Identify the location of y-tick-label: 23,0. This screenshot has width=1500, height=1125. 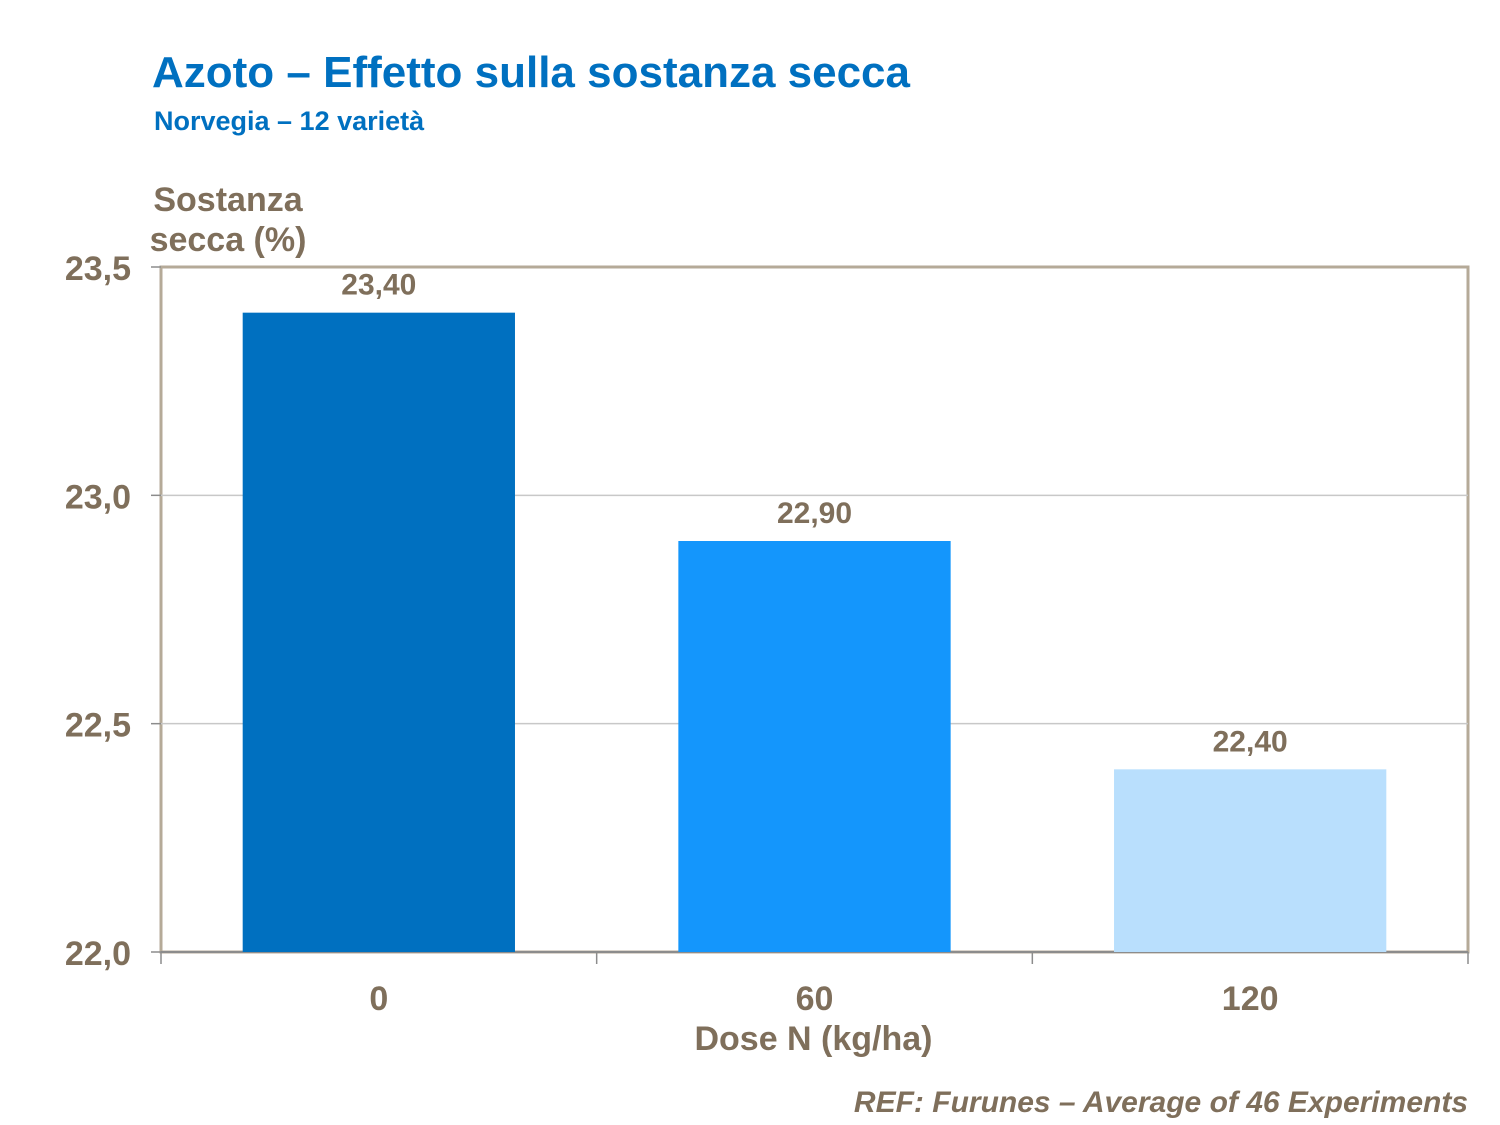
(98, 497).